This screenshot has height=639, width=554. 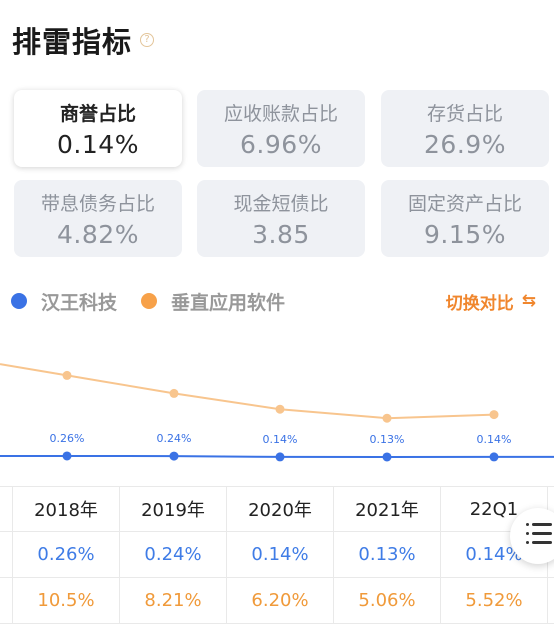 What do you see at coordinates (173, 600) in the screenshot?
I see `table-cell: 8.21%` at bounding box center [173, 600].